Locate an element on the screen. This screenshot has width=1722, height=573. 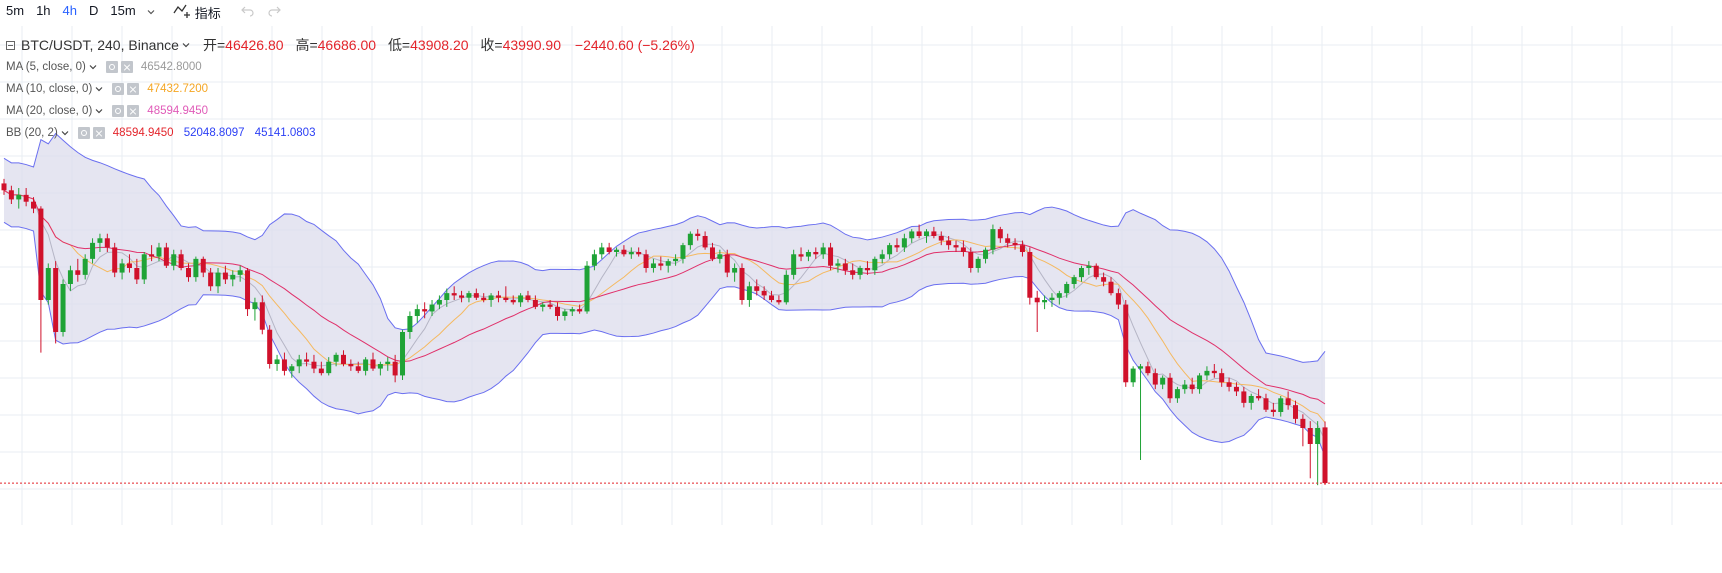
indicator-name: BB (20, 2) is located at coordinates (32, 133).